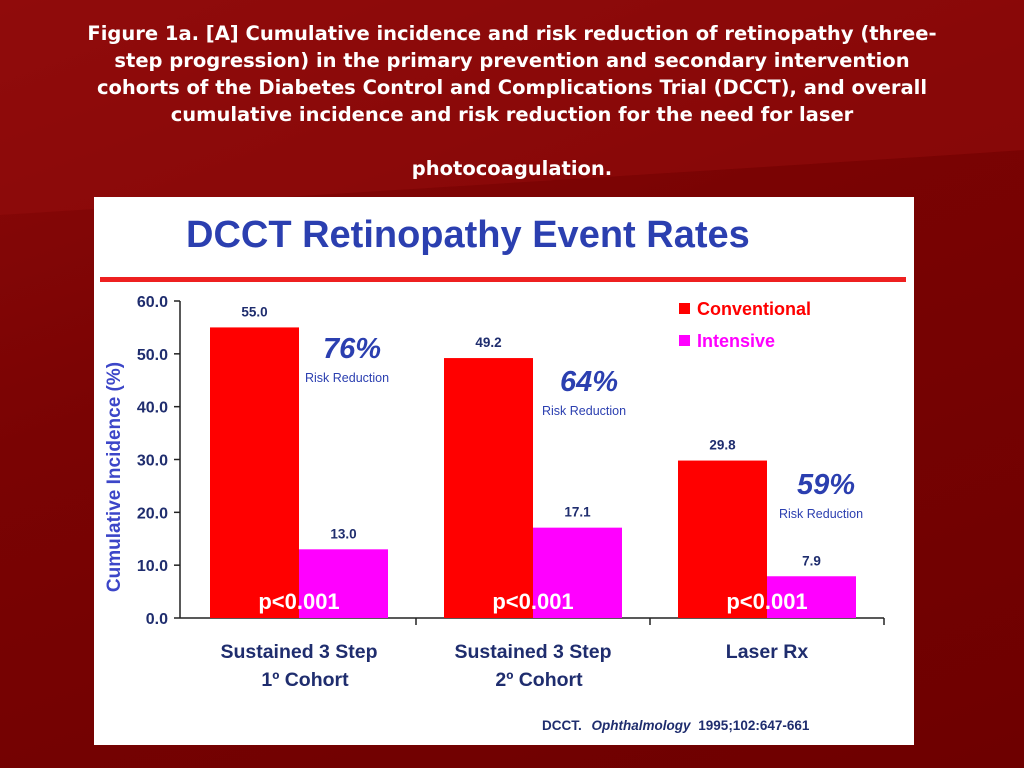  Describe the element at coordinates (745, 325) in the screenshot. I see `legend: Conventional Intensive` at that location.